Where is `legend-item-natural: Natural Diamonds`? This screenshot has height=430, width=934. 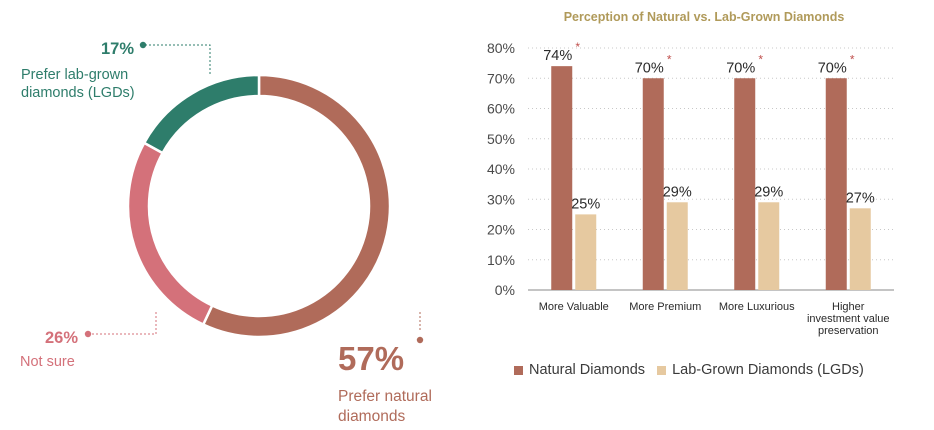 legend-item-natural: Natural Diamonds is located at coordinates (579, 370).